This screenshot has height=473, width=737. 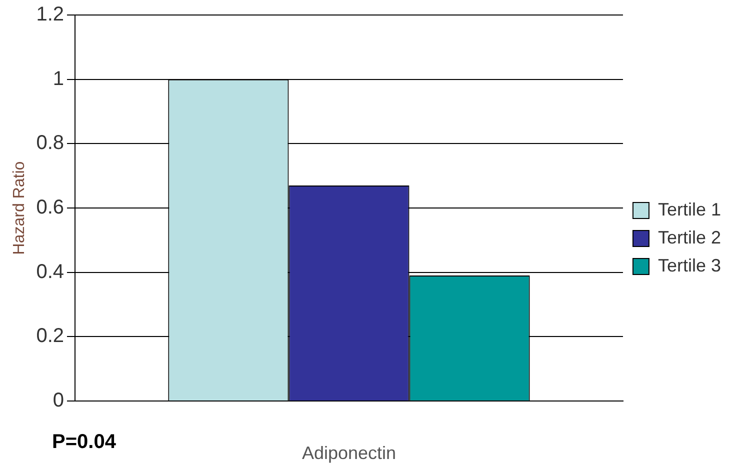 I want to click on y-tick-label: 0, so click(x=58, y=401).